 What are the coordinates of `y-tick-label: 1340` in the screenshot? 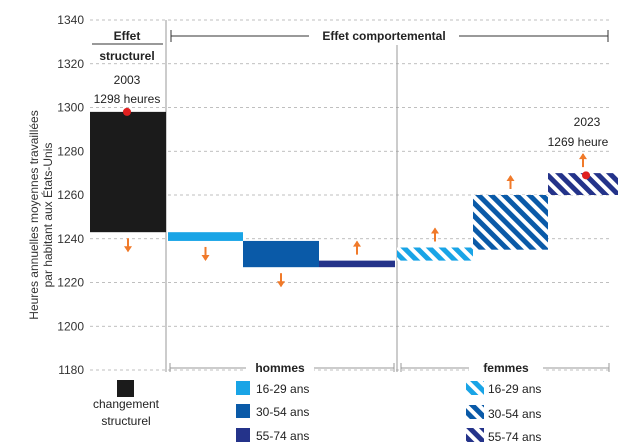 It's located at (70, 20).